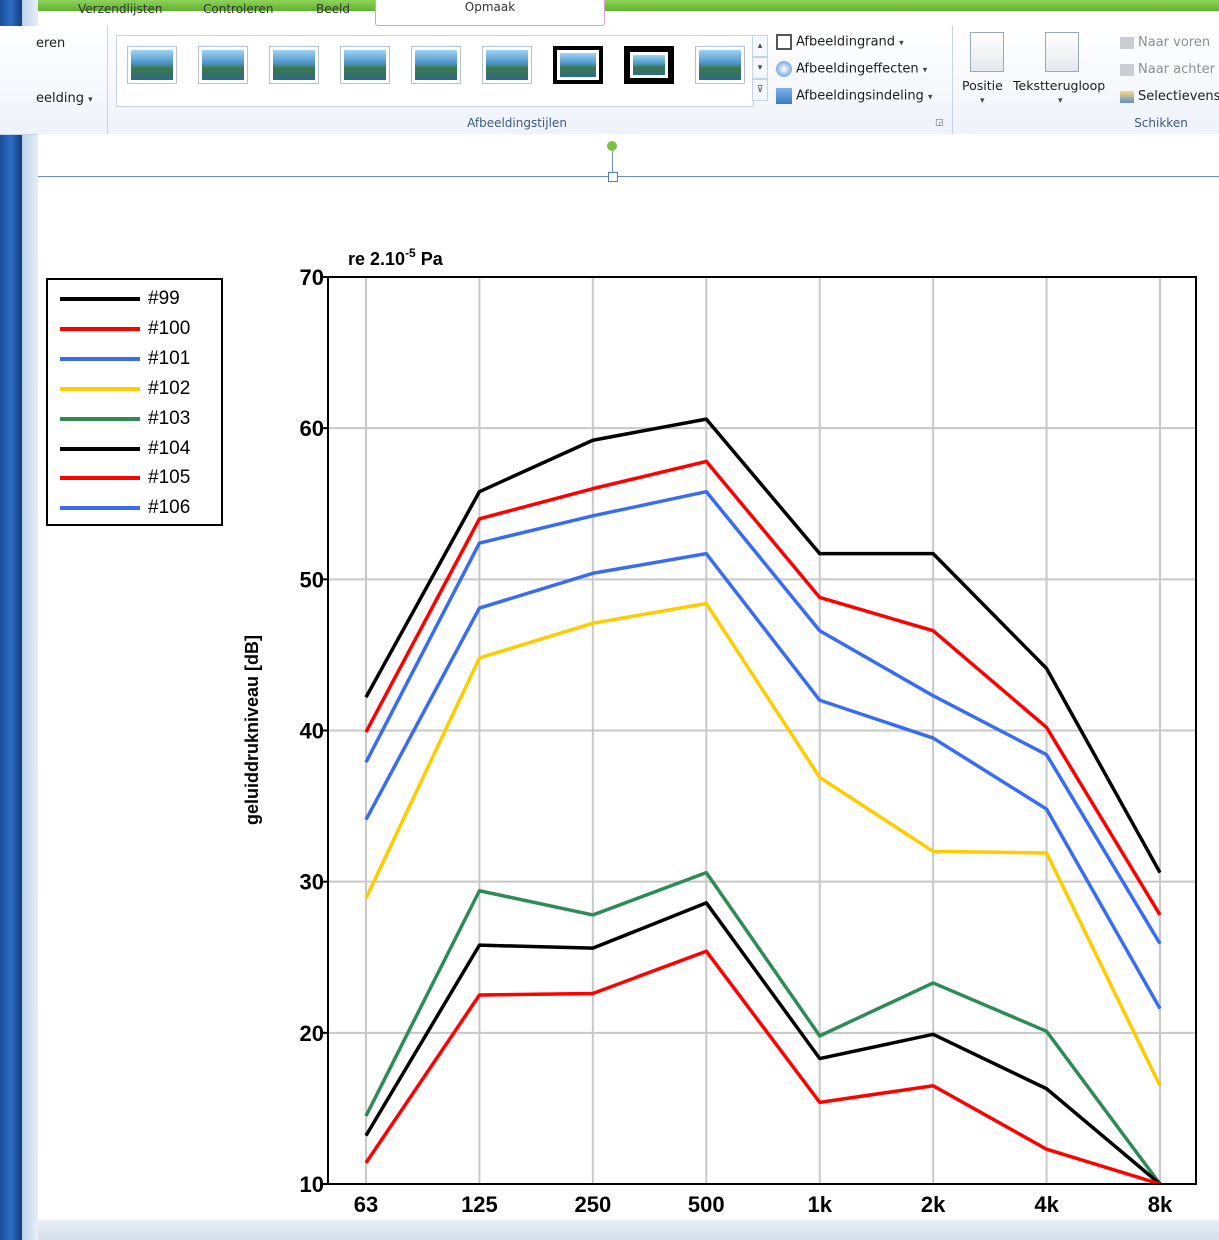 Image resolution: width=1219 pixels, height=1240 pixels. Describe the element at coordinates (1169, 96) in the screenshot. I see `selection-pane-button: Selectievens` at that location.